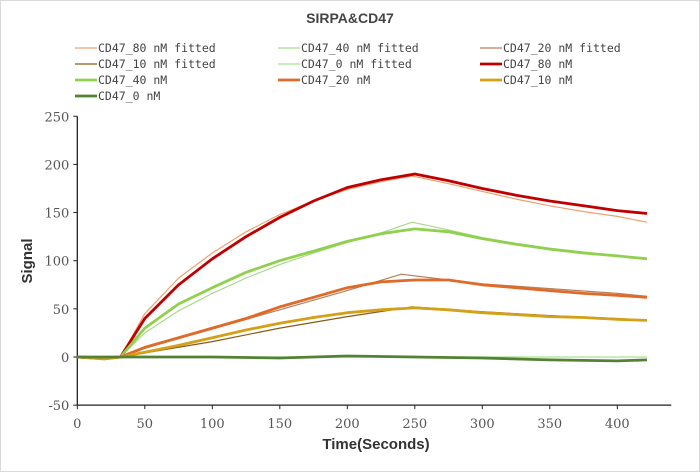 Image resolution: width=700 pixels, height=472 pixels. What do you see at coordinates (58, 406) in the screenshot?
I see `y-tick-label: -50` at bounding box center [58, 406].